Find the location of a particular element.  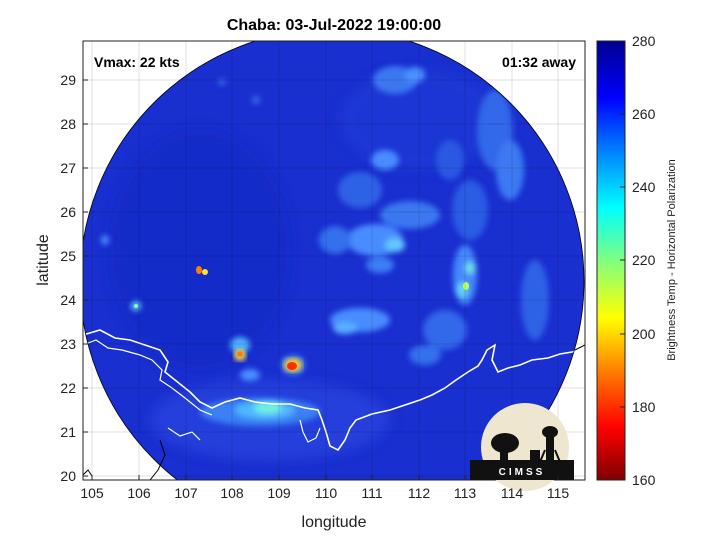

x-tick-label: 112 is located at coordinates (419, 493).